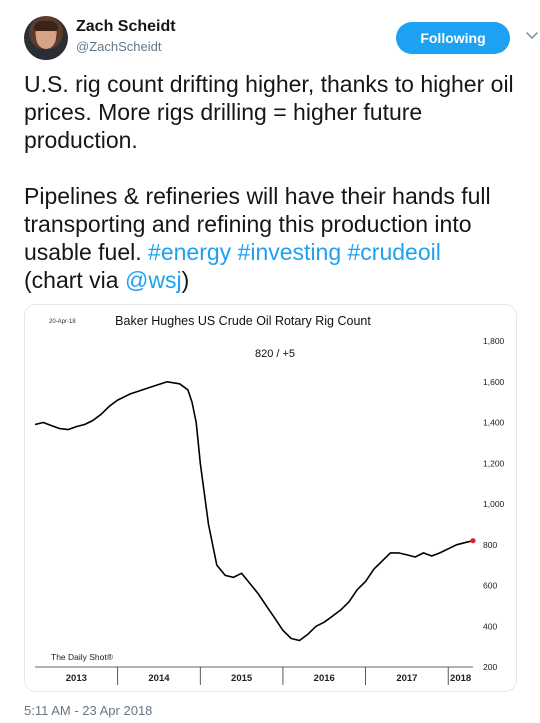  I want to click on avatar, so click(46, 38).